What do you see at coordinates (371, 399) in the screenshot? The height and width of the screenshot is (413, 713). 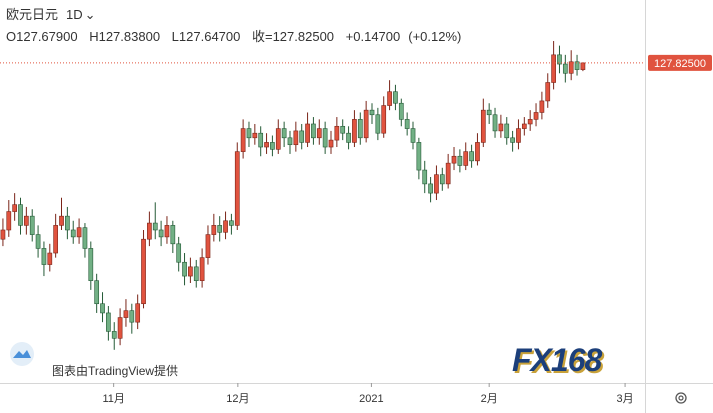 I see `x-tick-label: 2021` at bounding box center [371, 399].